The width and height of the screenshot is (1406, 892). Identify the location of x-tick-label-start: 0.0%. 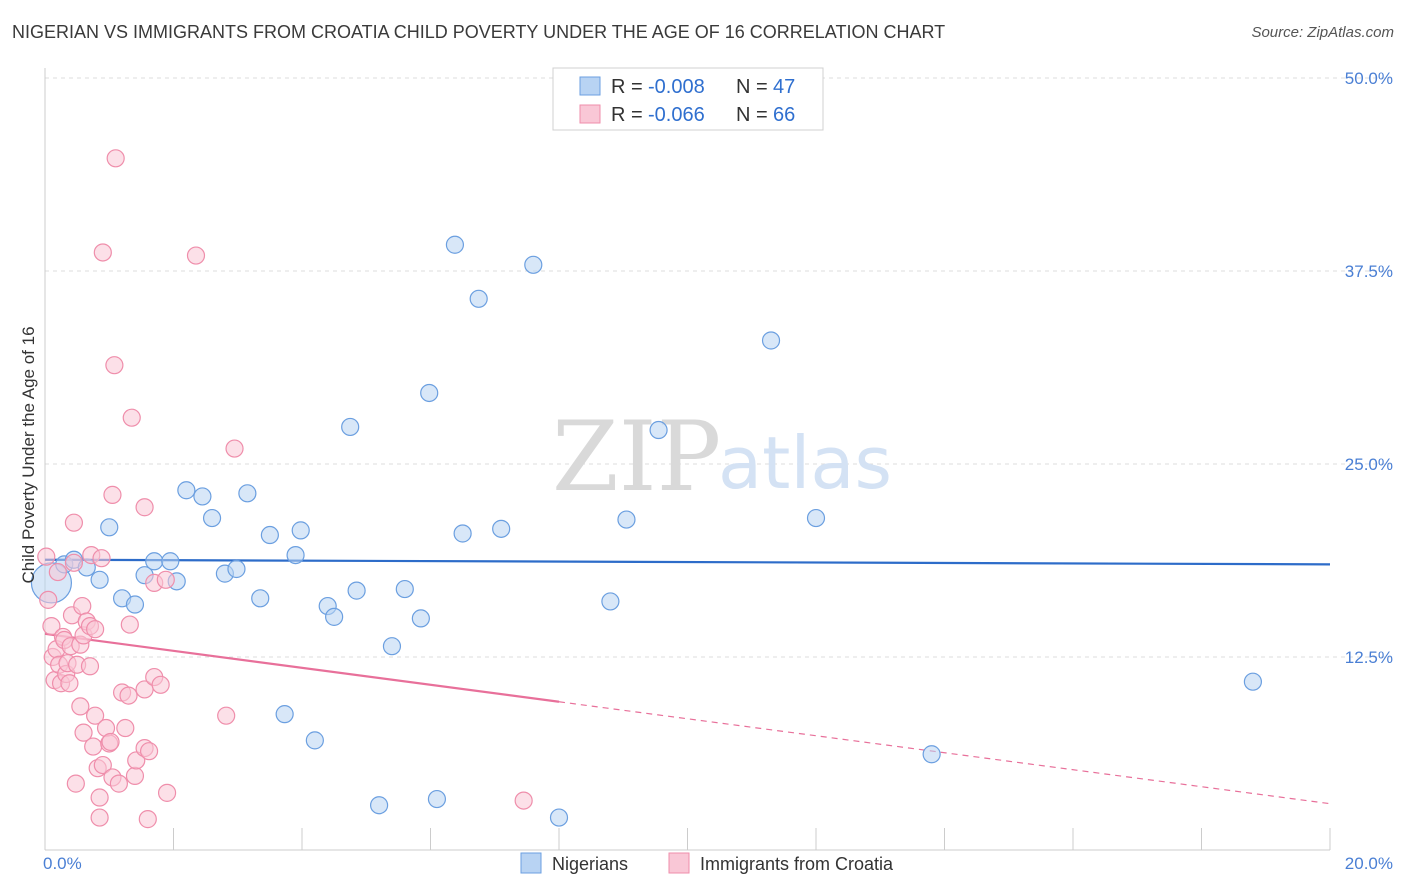
(62, 863).